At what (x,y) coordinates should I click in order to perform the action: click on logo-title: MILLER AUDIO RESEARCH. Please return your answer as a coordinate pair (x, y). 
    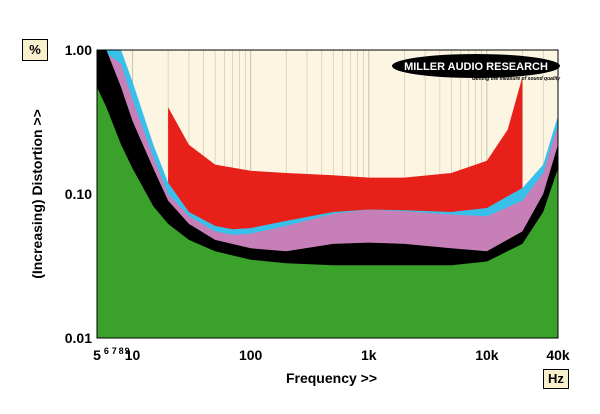
    Looking at the image, I should click on (476, 67).